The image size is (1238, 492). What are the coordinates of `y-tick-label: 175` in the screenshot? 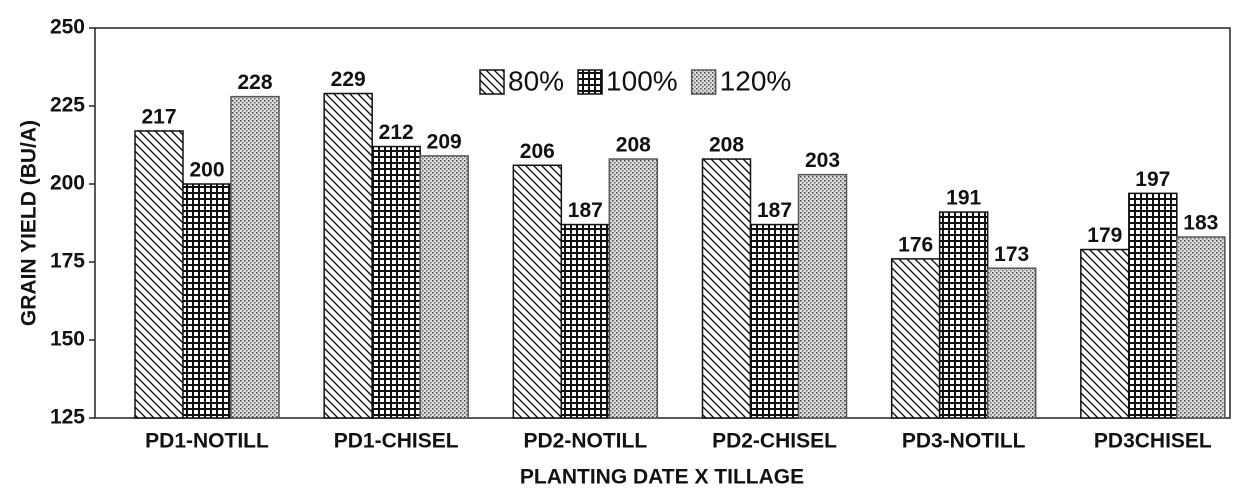 It's located at (67, 261).